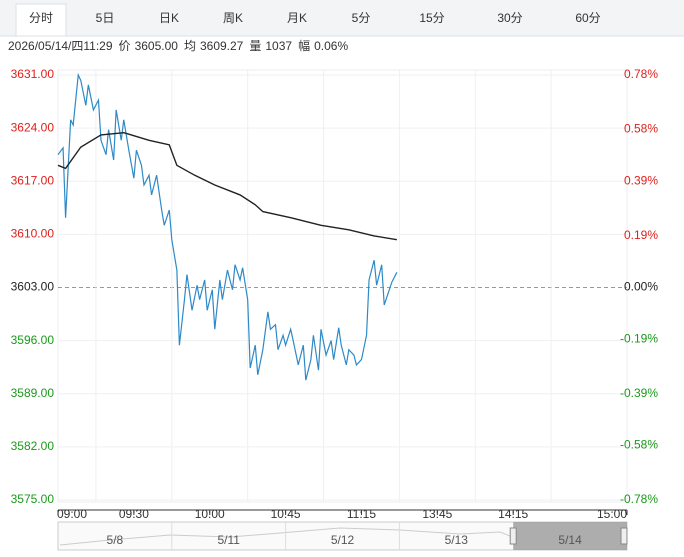 The image size is (684, 557). I want to click on tab: 分时, so click(41, 18).